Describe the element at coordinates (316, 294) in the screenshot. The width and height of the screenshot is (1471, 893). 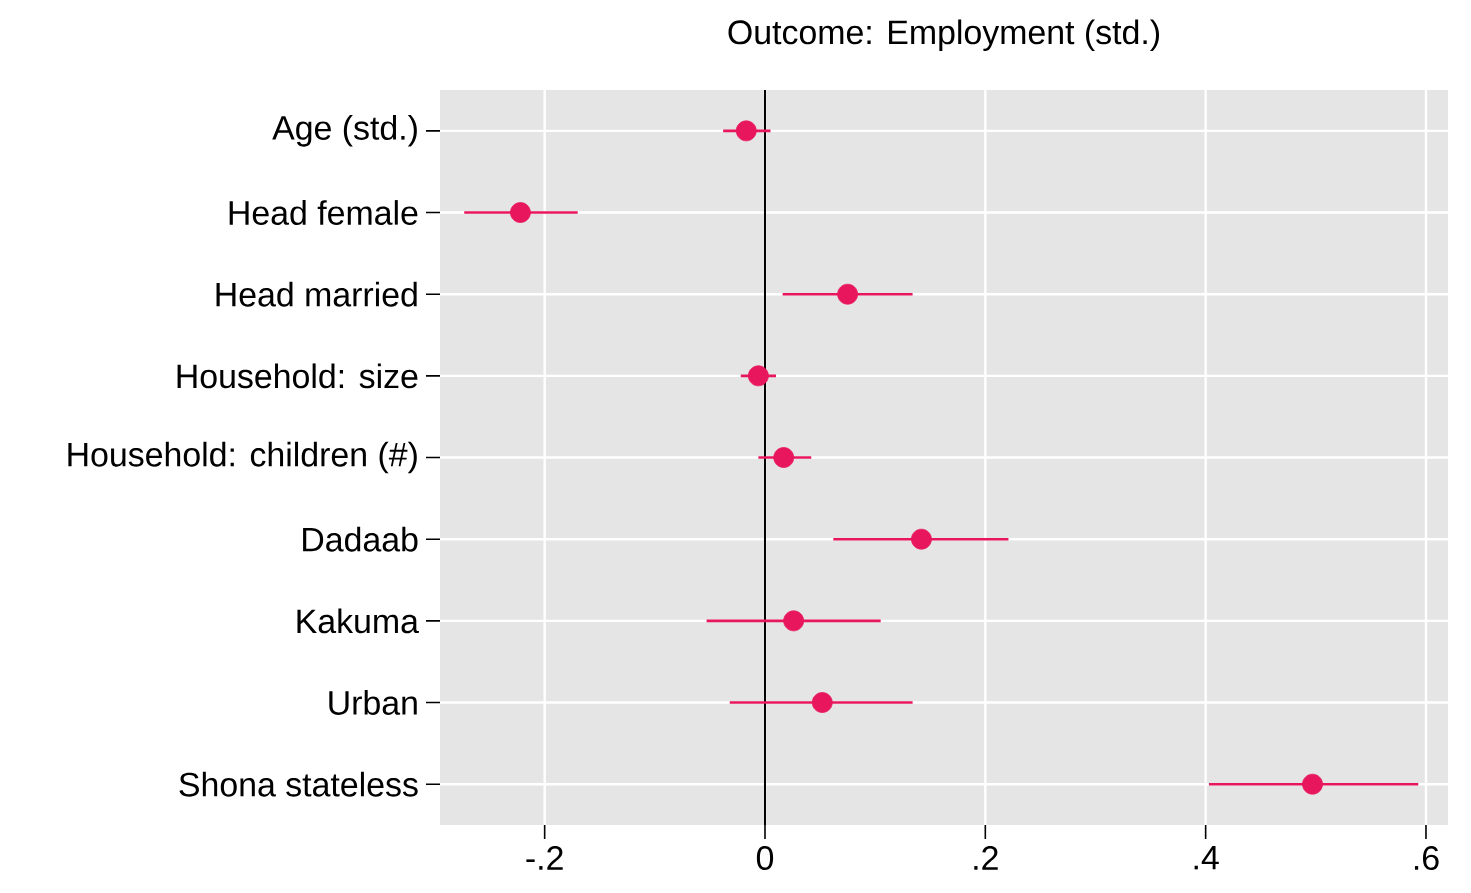
I see `y-tick-label: Head married` at that location.